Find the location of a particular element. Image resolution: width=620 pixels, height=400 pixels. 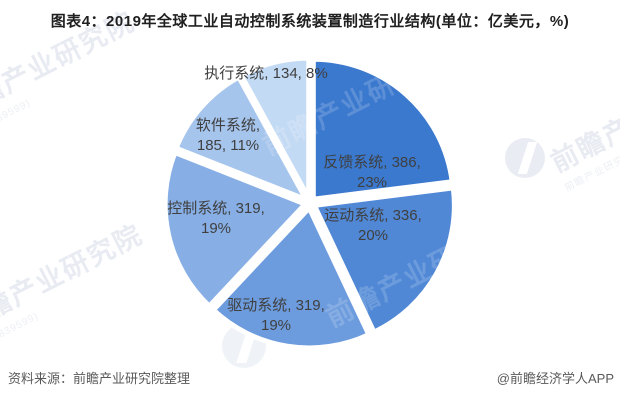

pie-slice-control is located at coordinates (235, 229).